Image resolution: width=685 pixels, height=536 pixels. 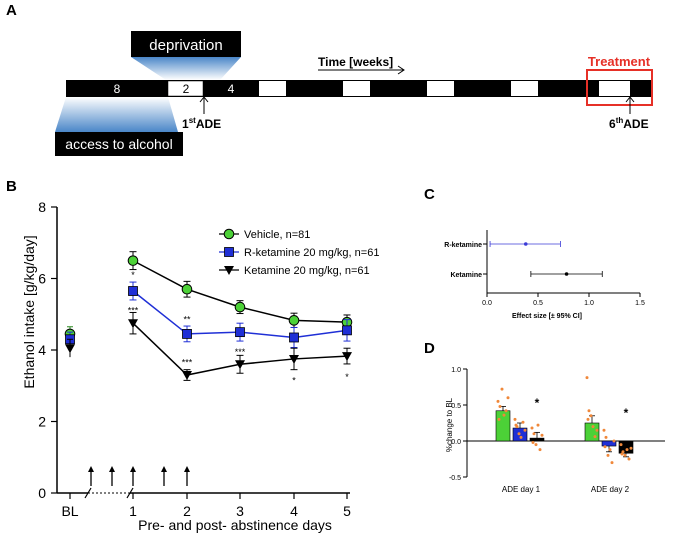 I want to click on deprivation-band, so click(x=186, y=68).